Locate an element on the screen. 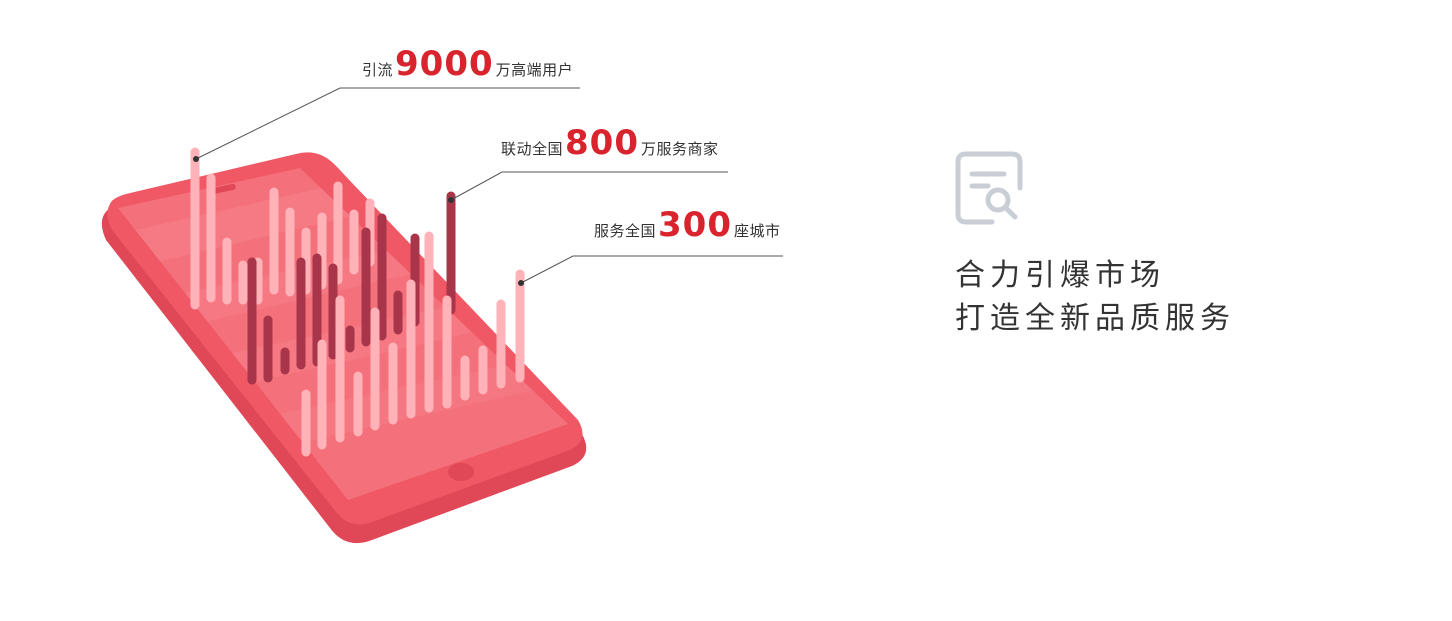 This screenshot has width=1452, height=621. callout-merchants: 联动全国 800 万服务商家 is located at coordinates (610, 143).